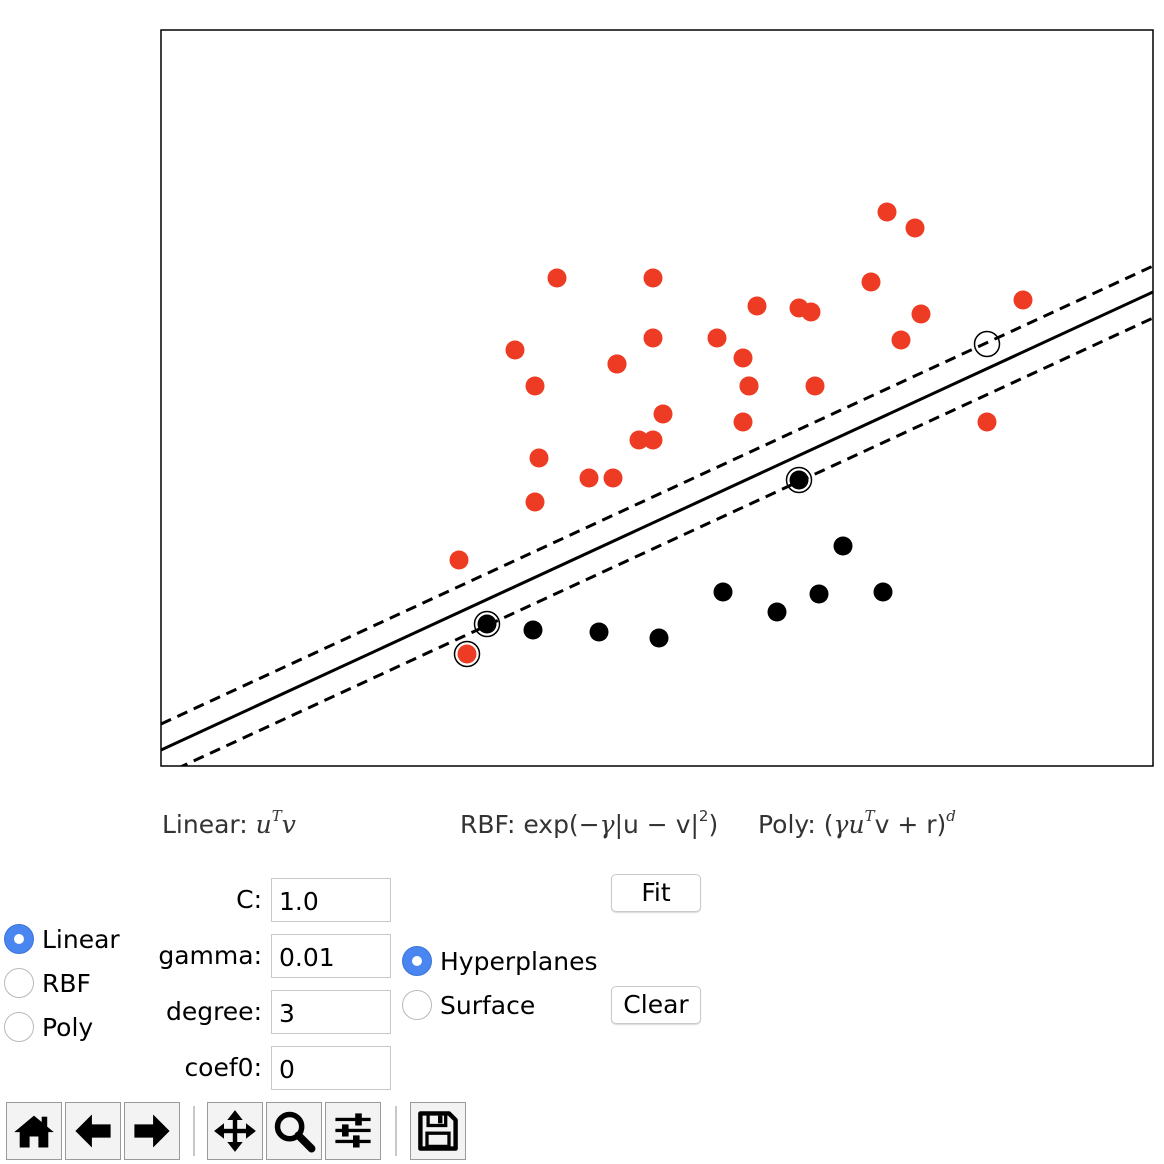  Describe the element at coordinates (213, 1011) in the screenshot. I see `degree-label: degree:` at that location.